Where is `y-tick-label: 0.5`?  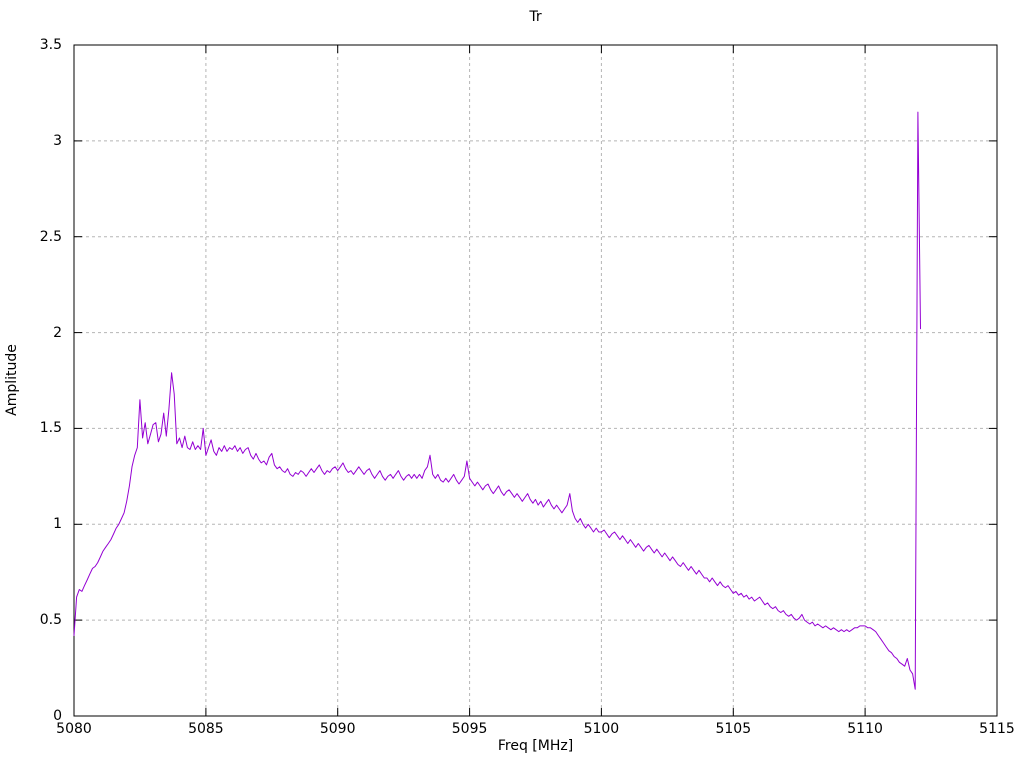
y-tick-label: 0.5 is located at coordinates (50, 620).